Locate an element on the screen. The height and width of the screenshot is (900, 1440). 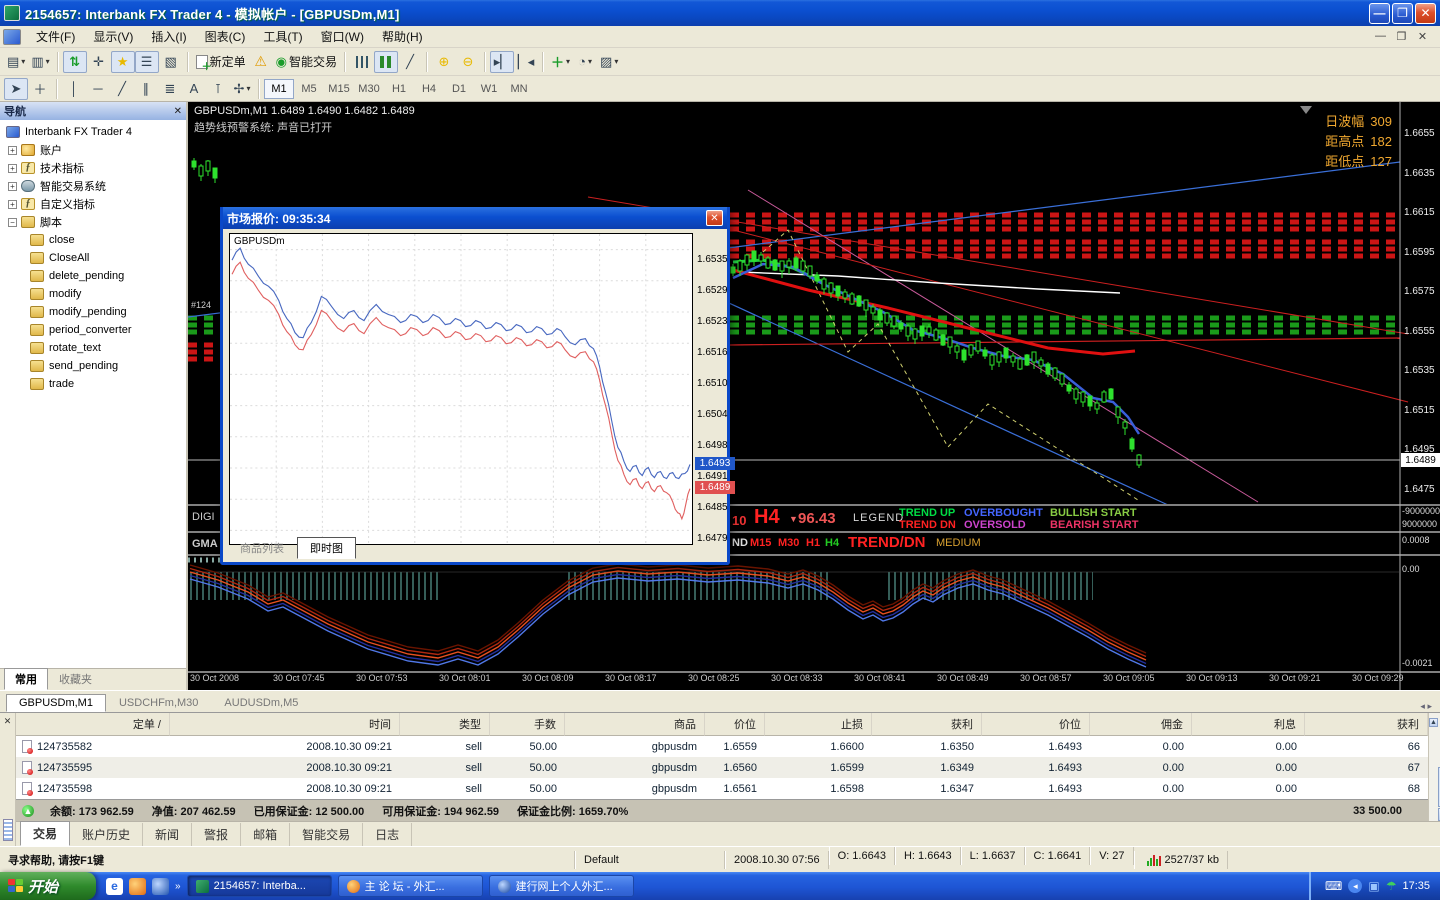
orders-column-header: 定单 / is located at coordinates (93, 724).